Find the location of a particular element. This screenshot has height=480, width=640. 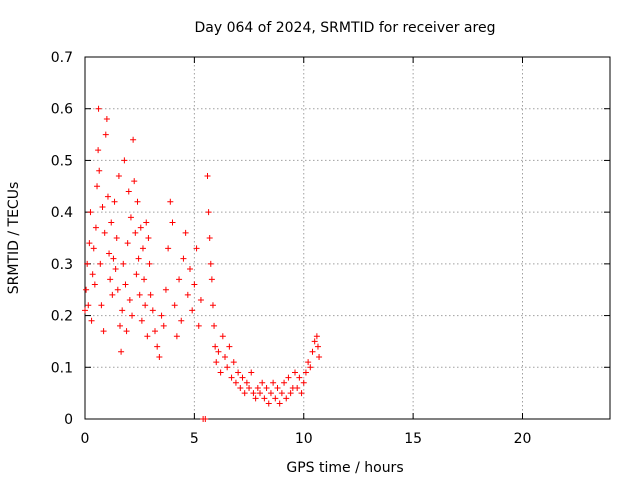

x-tick-label: 0 is located at coordinates (85, 439).